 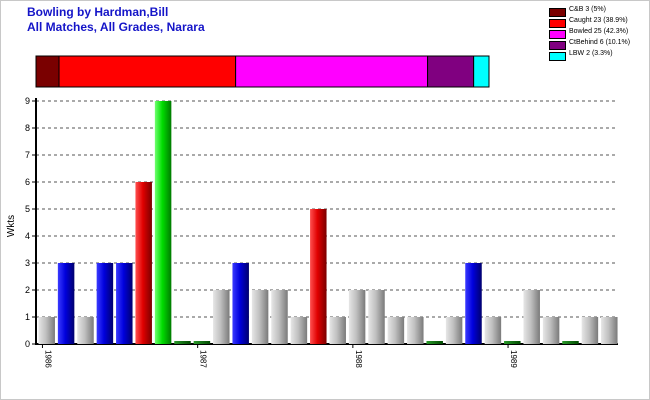 I want to click on x-tick-label: 1987, so click(x=203, y=359).